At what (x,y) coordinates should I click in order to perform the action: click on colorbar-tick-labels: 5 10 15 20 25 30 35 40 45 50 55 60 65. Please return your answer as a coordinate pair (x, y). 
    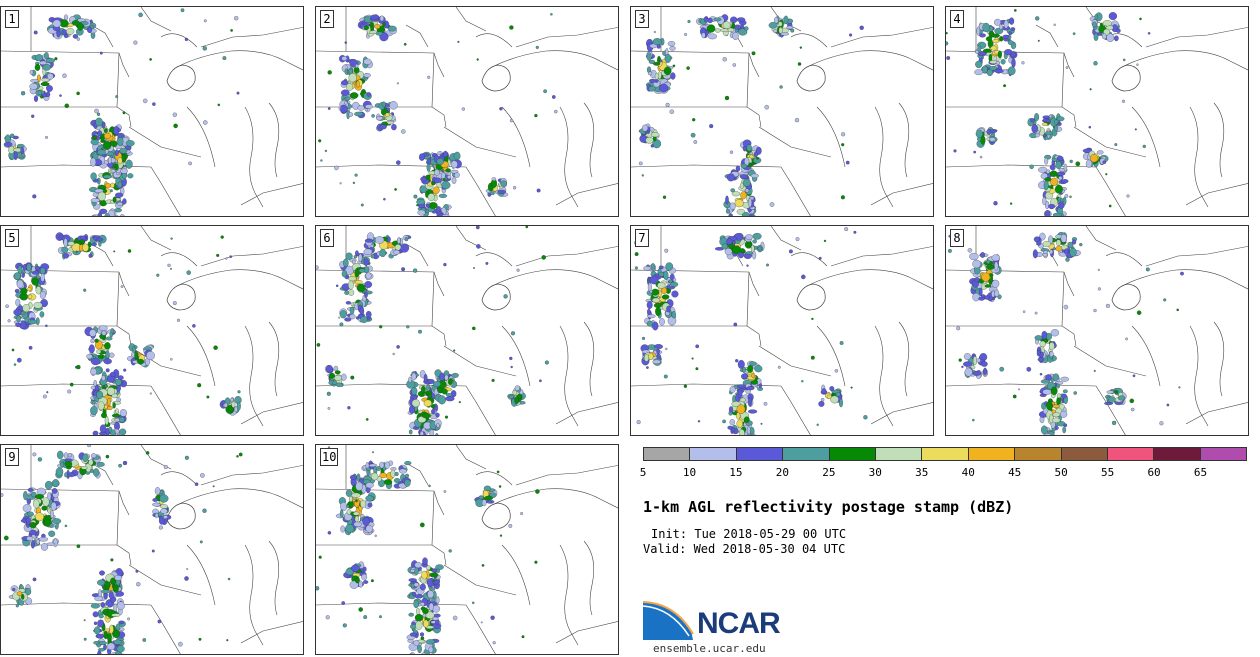
    Looking at the image, I should click on (943, 473).